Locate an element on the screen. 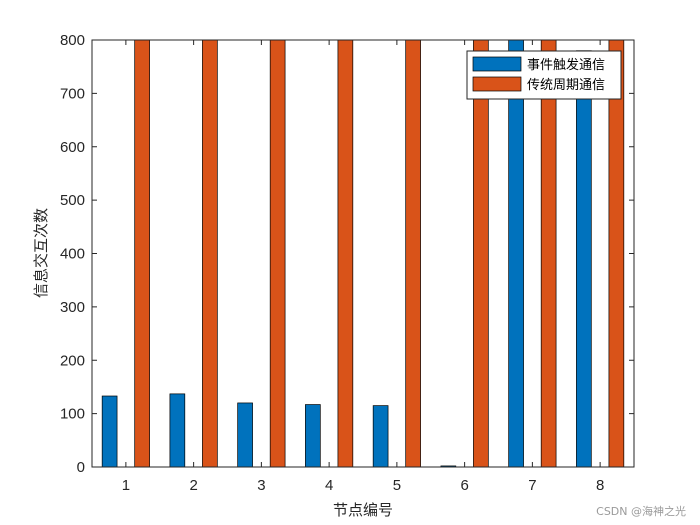 The height and width of the screenshot is (525, 700). bar-series1-node8 is located at coordinates (584, 259).